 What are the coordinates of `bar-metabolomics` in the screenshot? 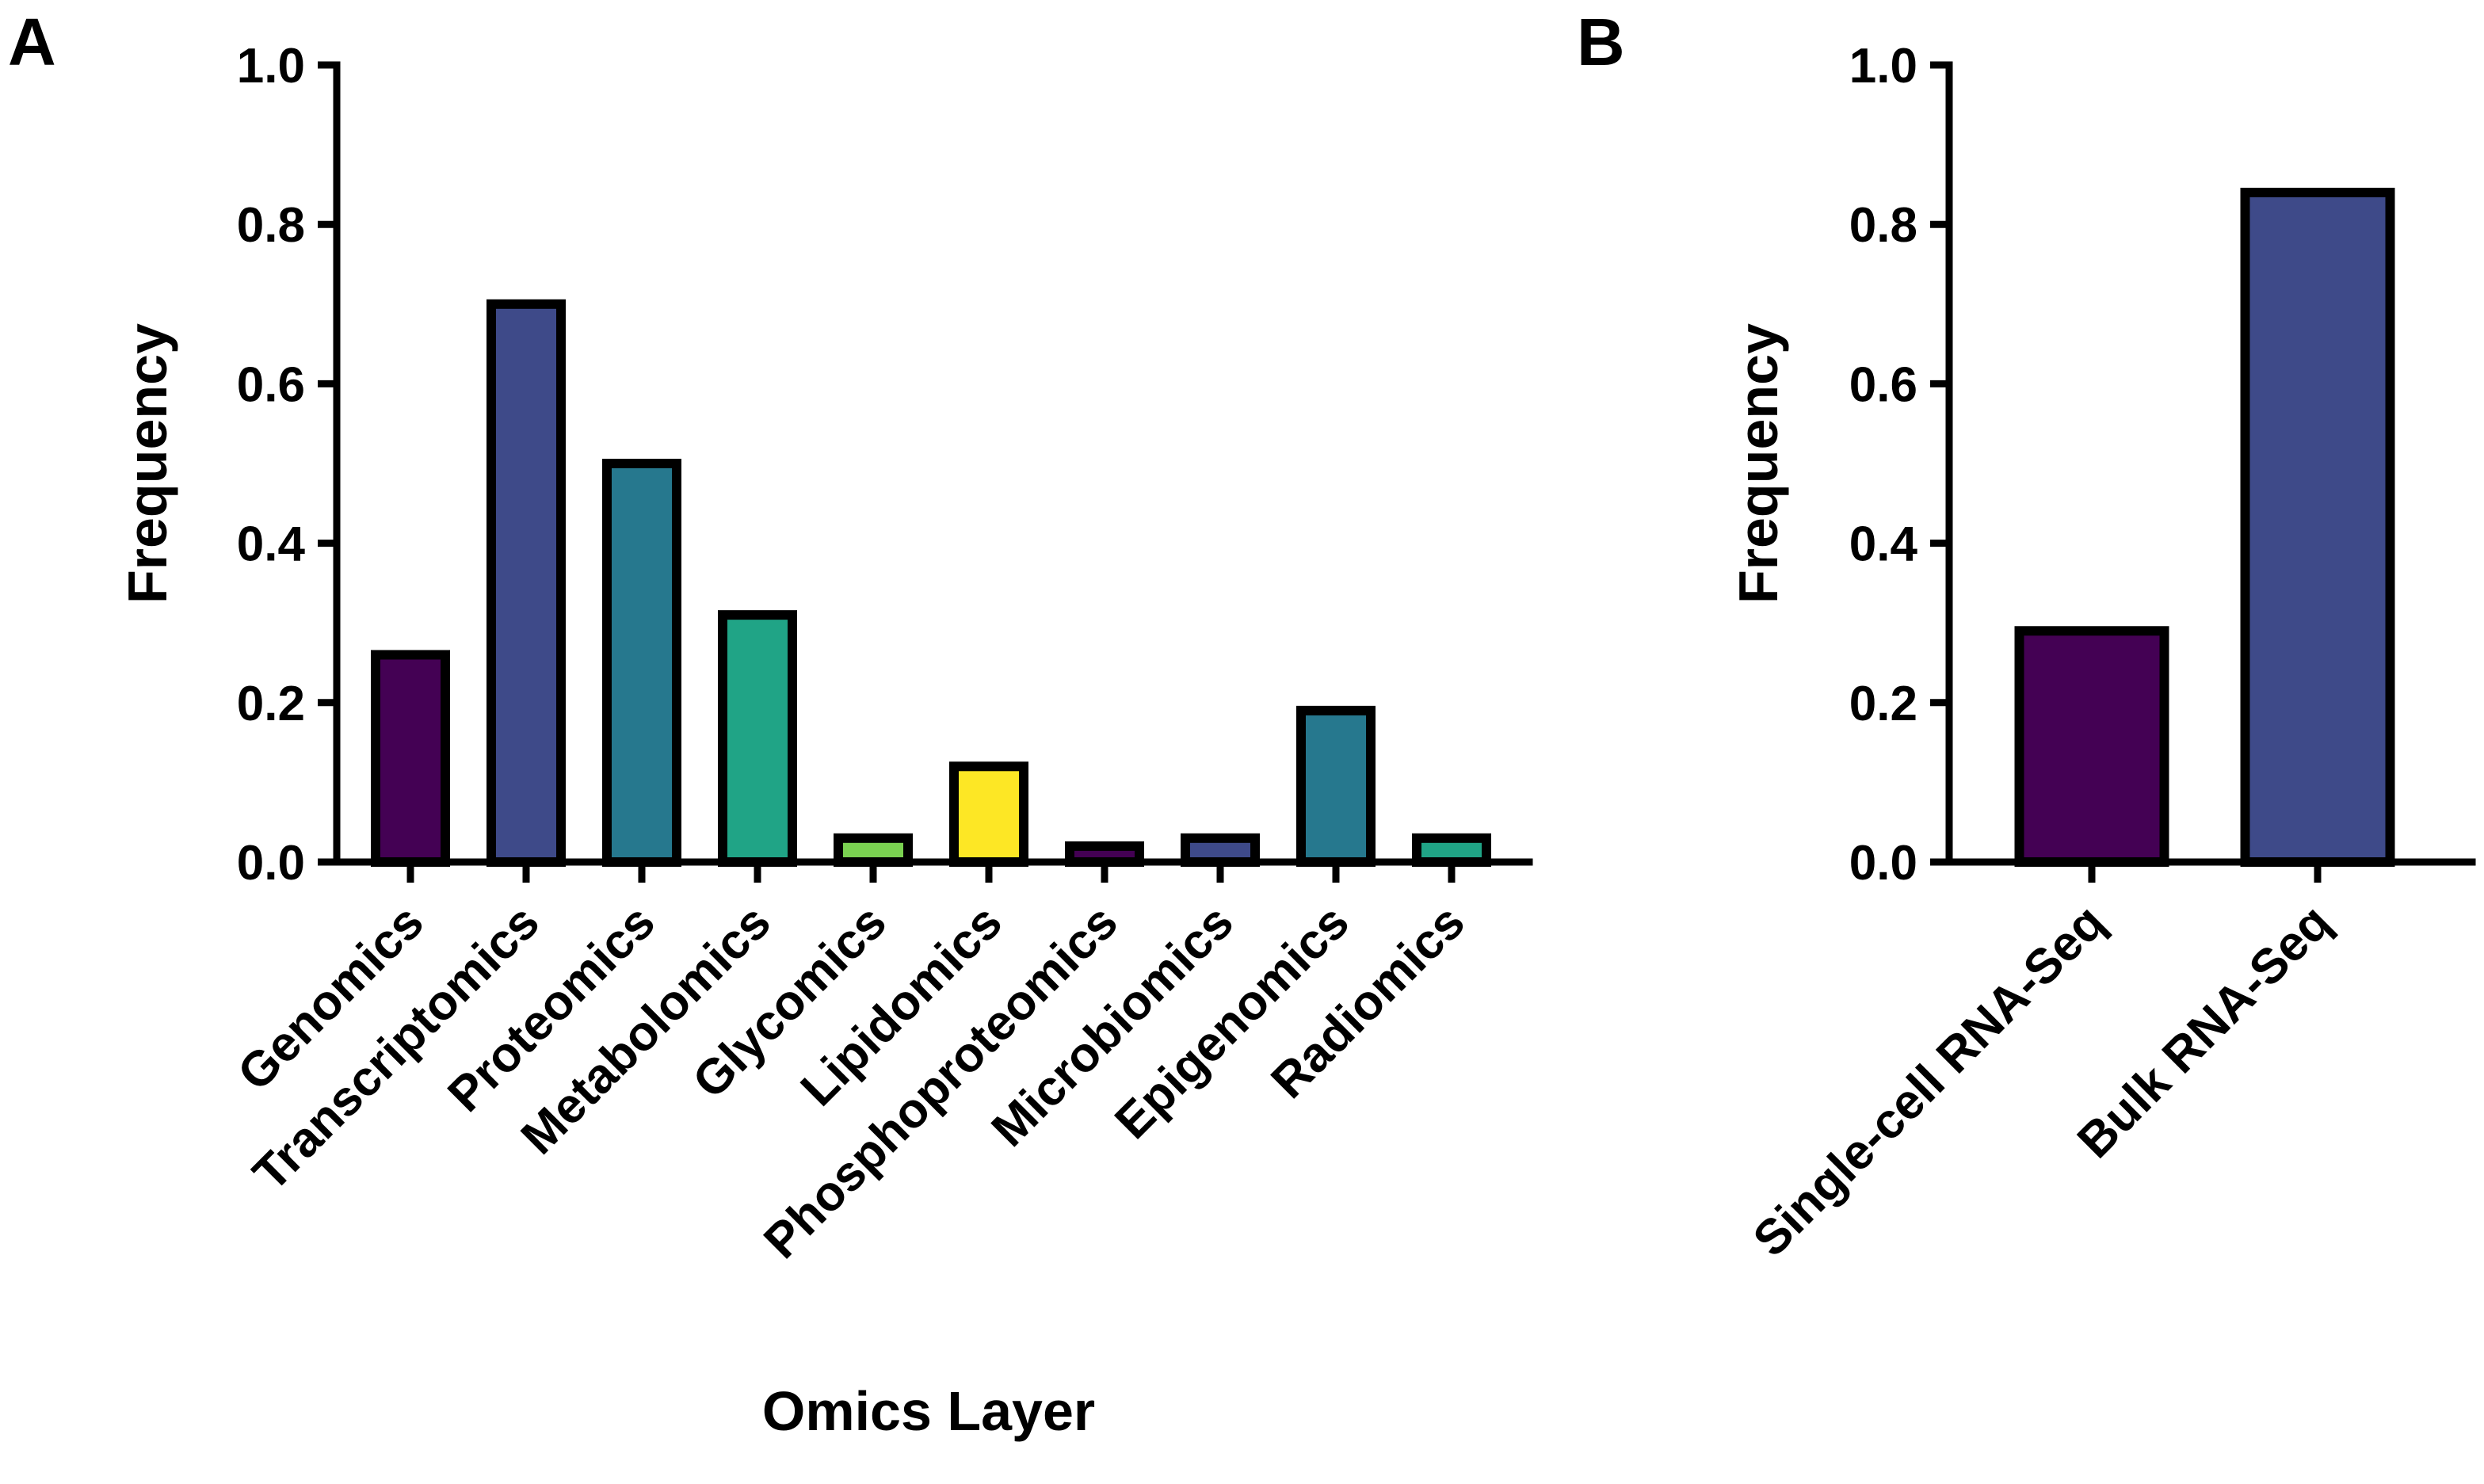 It's located at (757, 738).